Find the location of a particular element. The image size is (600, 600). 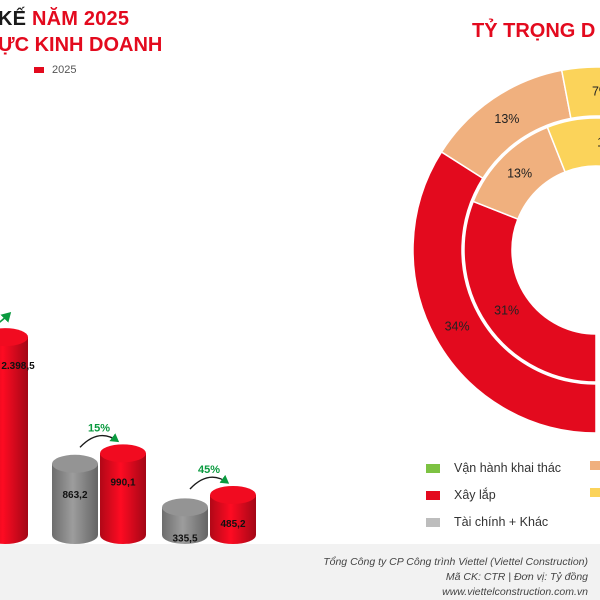

bar-value-grey-2: 335,5 is located at coordinates (184, 538).